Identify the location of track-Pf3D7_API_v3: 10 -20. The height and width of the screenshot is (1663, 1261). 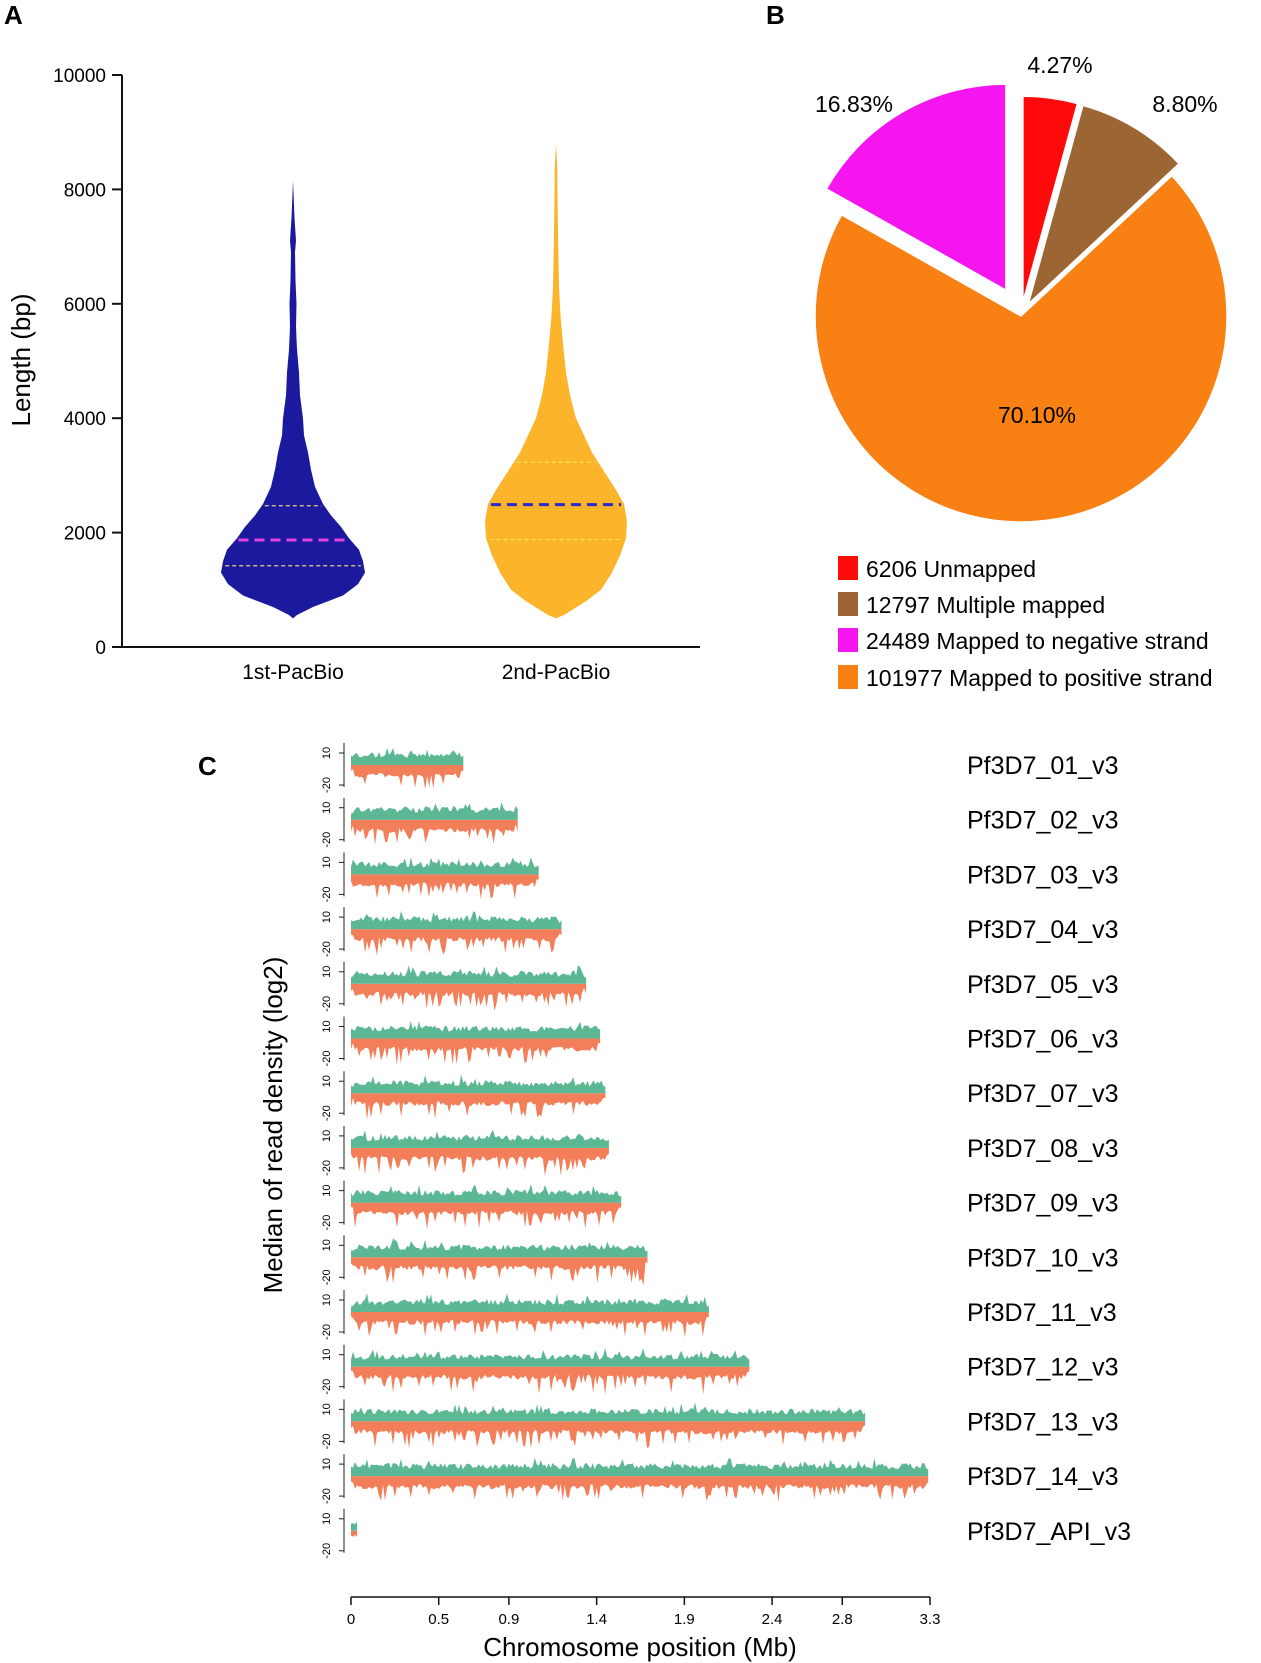
(339, 1533).